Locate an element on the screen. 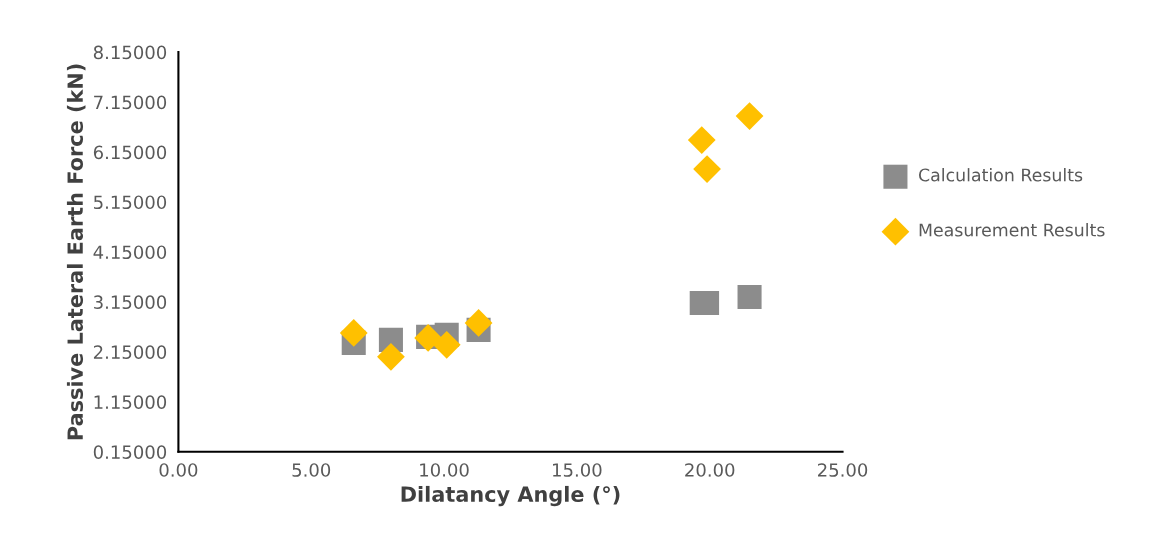  x-tick-label: 25.00 is located at coordinates (843, 470).